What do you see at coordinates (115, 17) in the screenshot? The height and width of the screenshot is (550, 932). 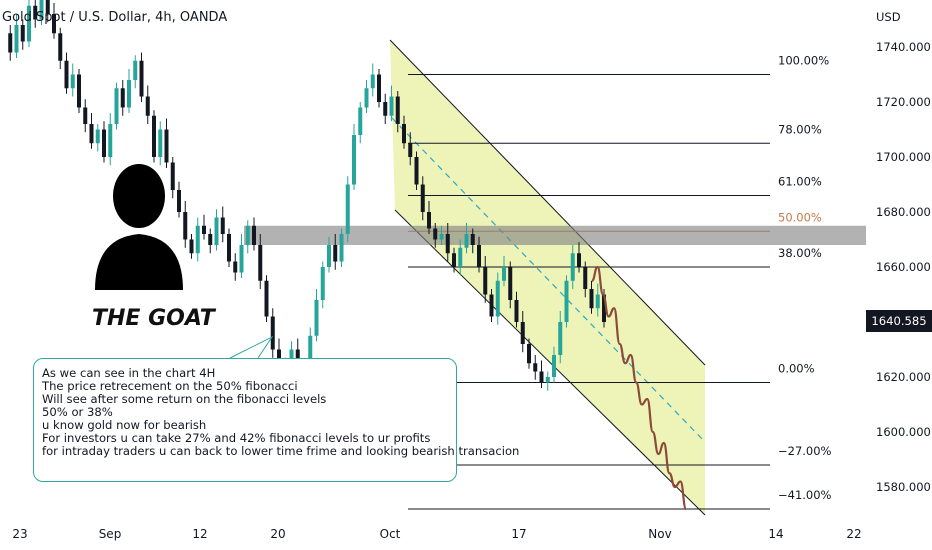 I see `chart-title: Gold Spot / U.S. Dollar, 4h, OANDA` at bounding box center [115, 17].